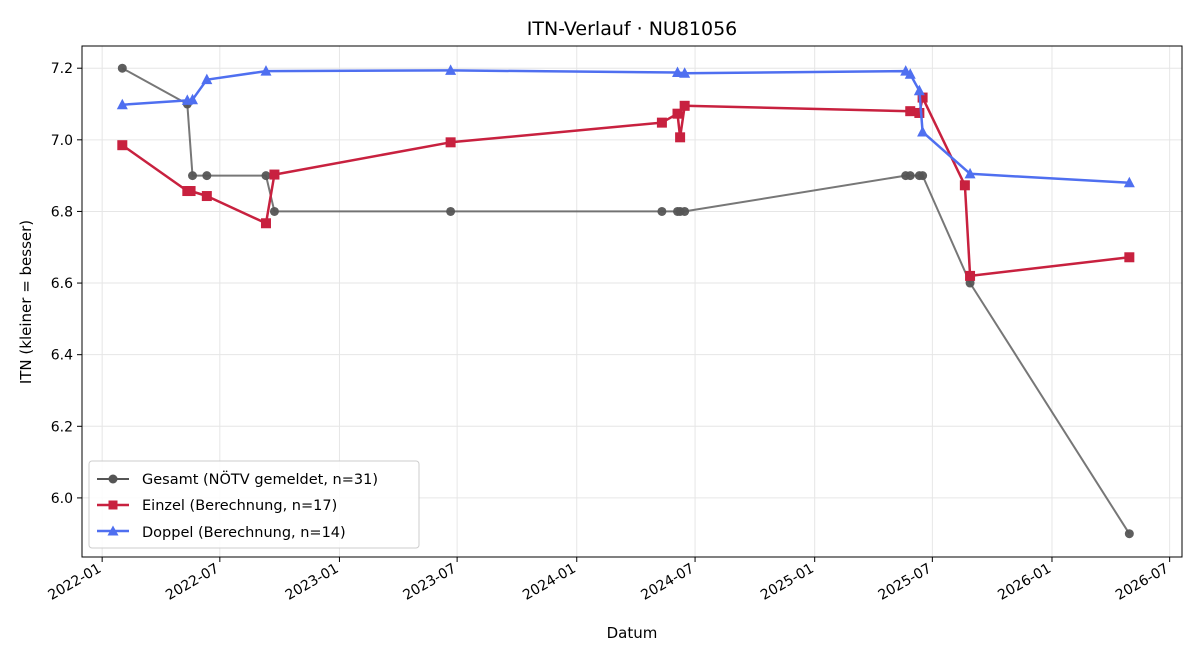 Image resolution: width=1200 pixels, height=660 pixels. What do you see at coordinates (113, 479) in the screenshot?
I see `legend-marker-gesamt` at bounding box center [113, 479].